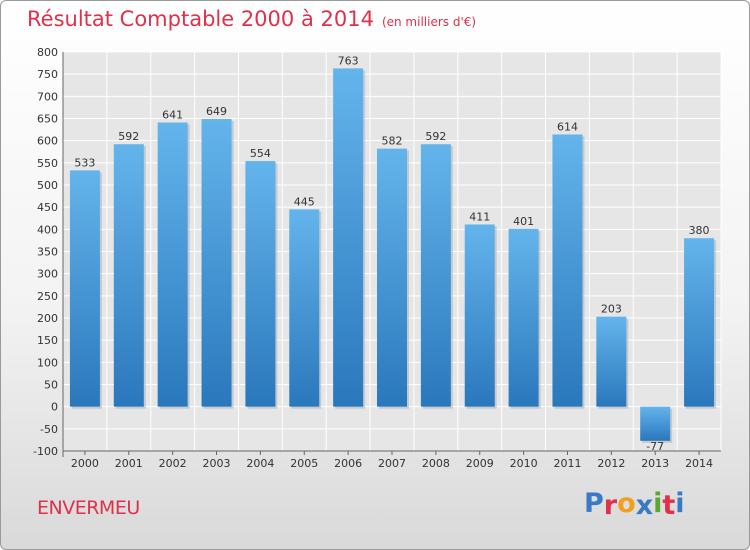 Image resolution: width=750 pixels, height=550 pixels. What do you see at coordinates (47, 185) in the screenshot?
I see `y-tick-label: 500` at bounding box center [47, 185].